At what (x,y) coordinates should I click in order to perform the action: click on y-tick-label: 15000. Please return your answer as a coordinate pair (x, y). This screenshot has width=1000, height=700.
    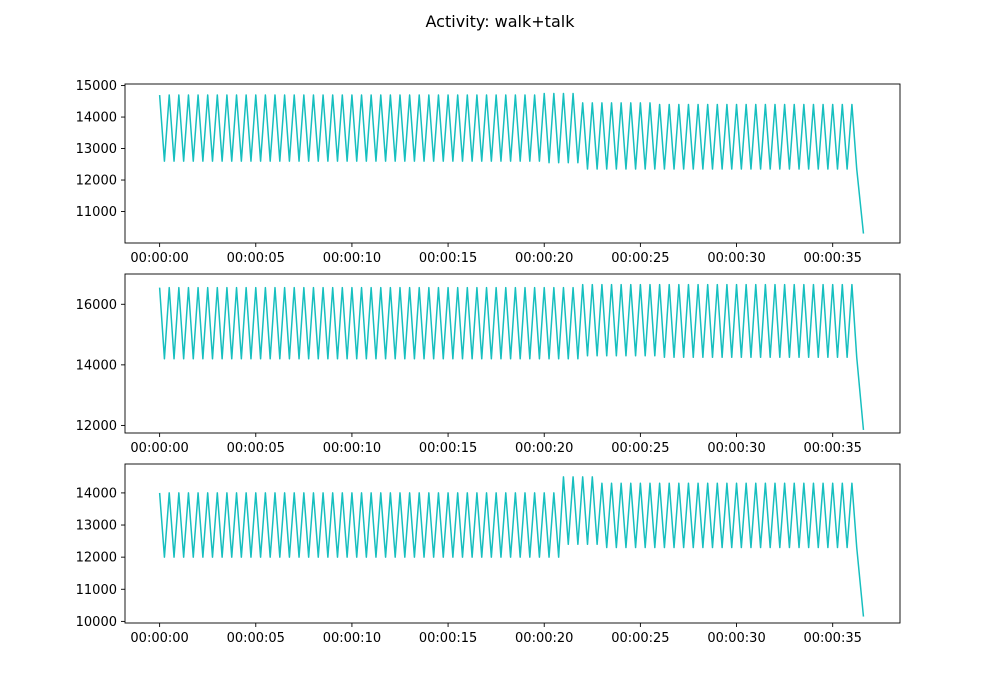
    Looking at the image, I should click on (96, 86).